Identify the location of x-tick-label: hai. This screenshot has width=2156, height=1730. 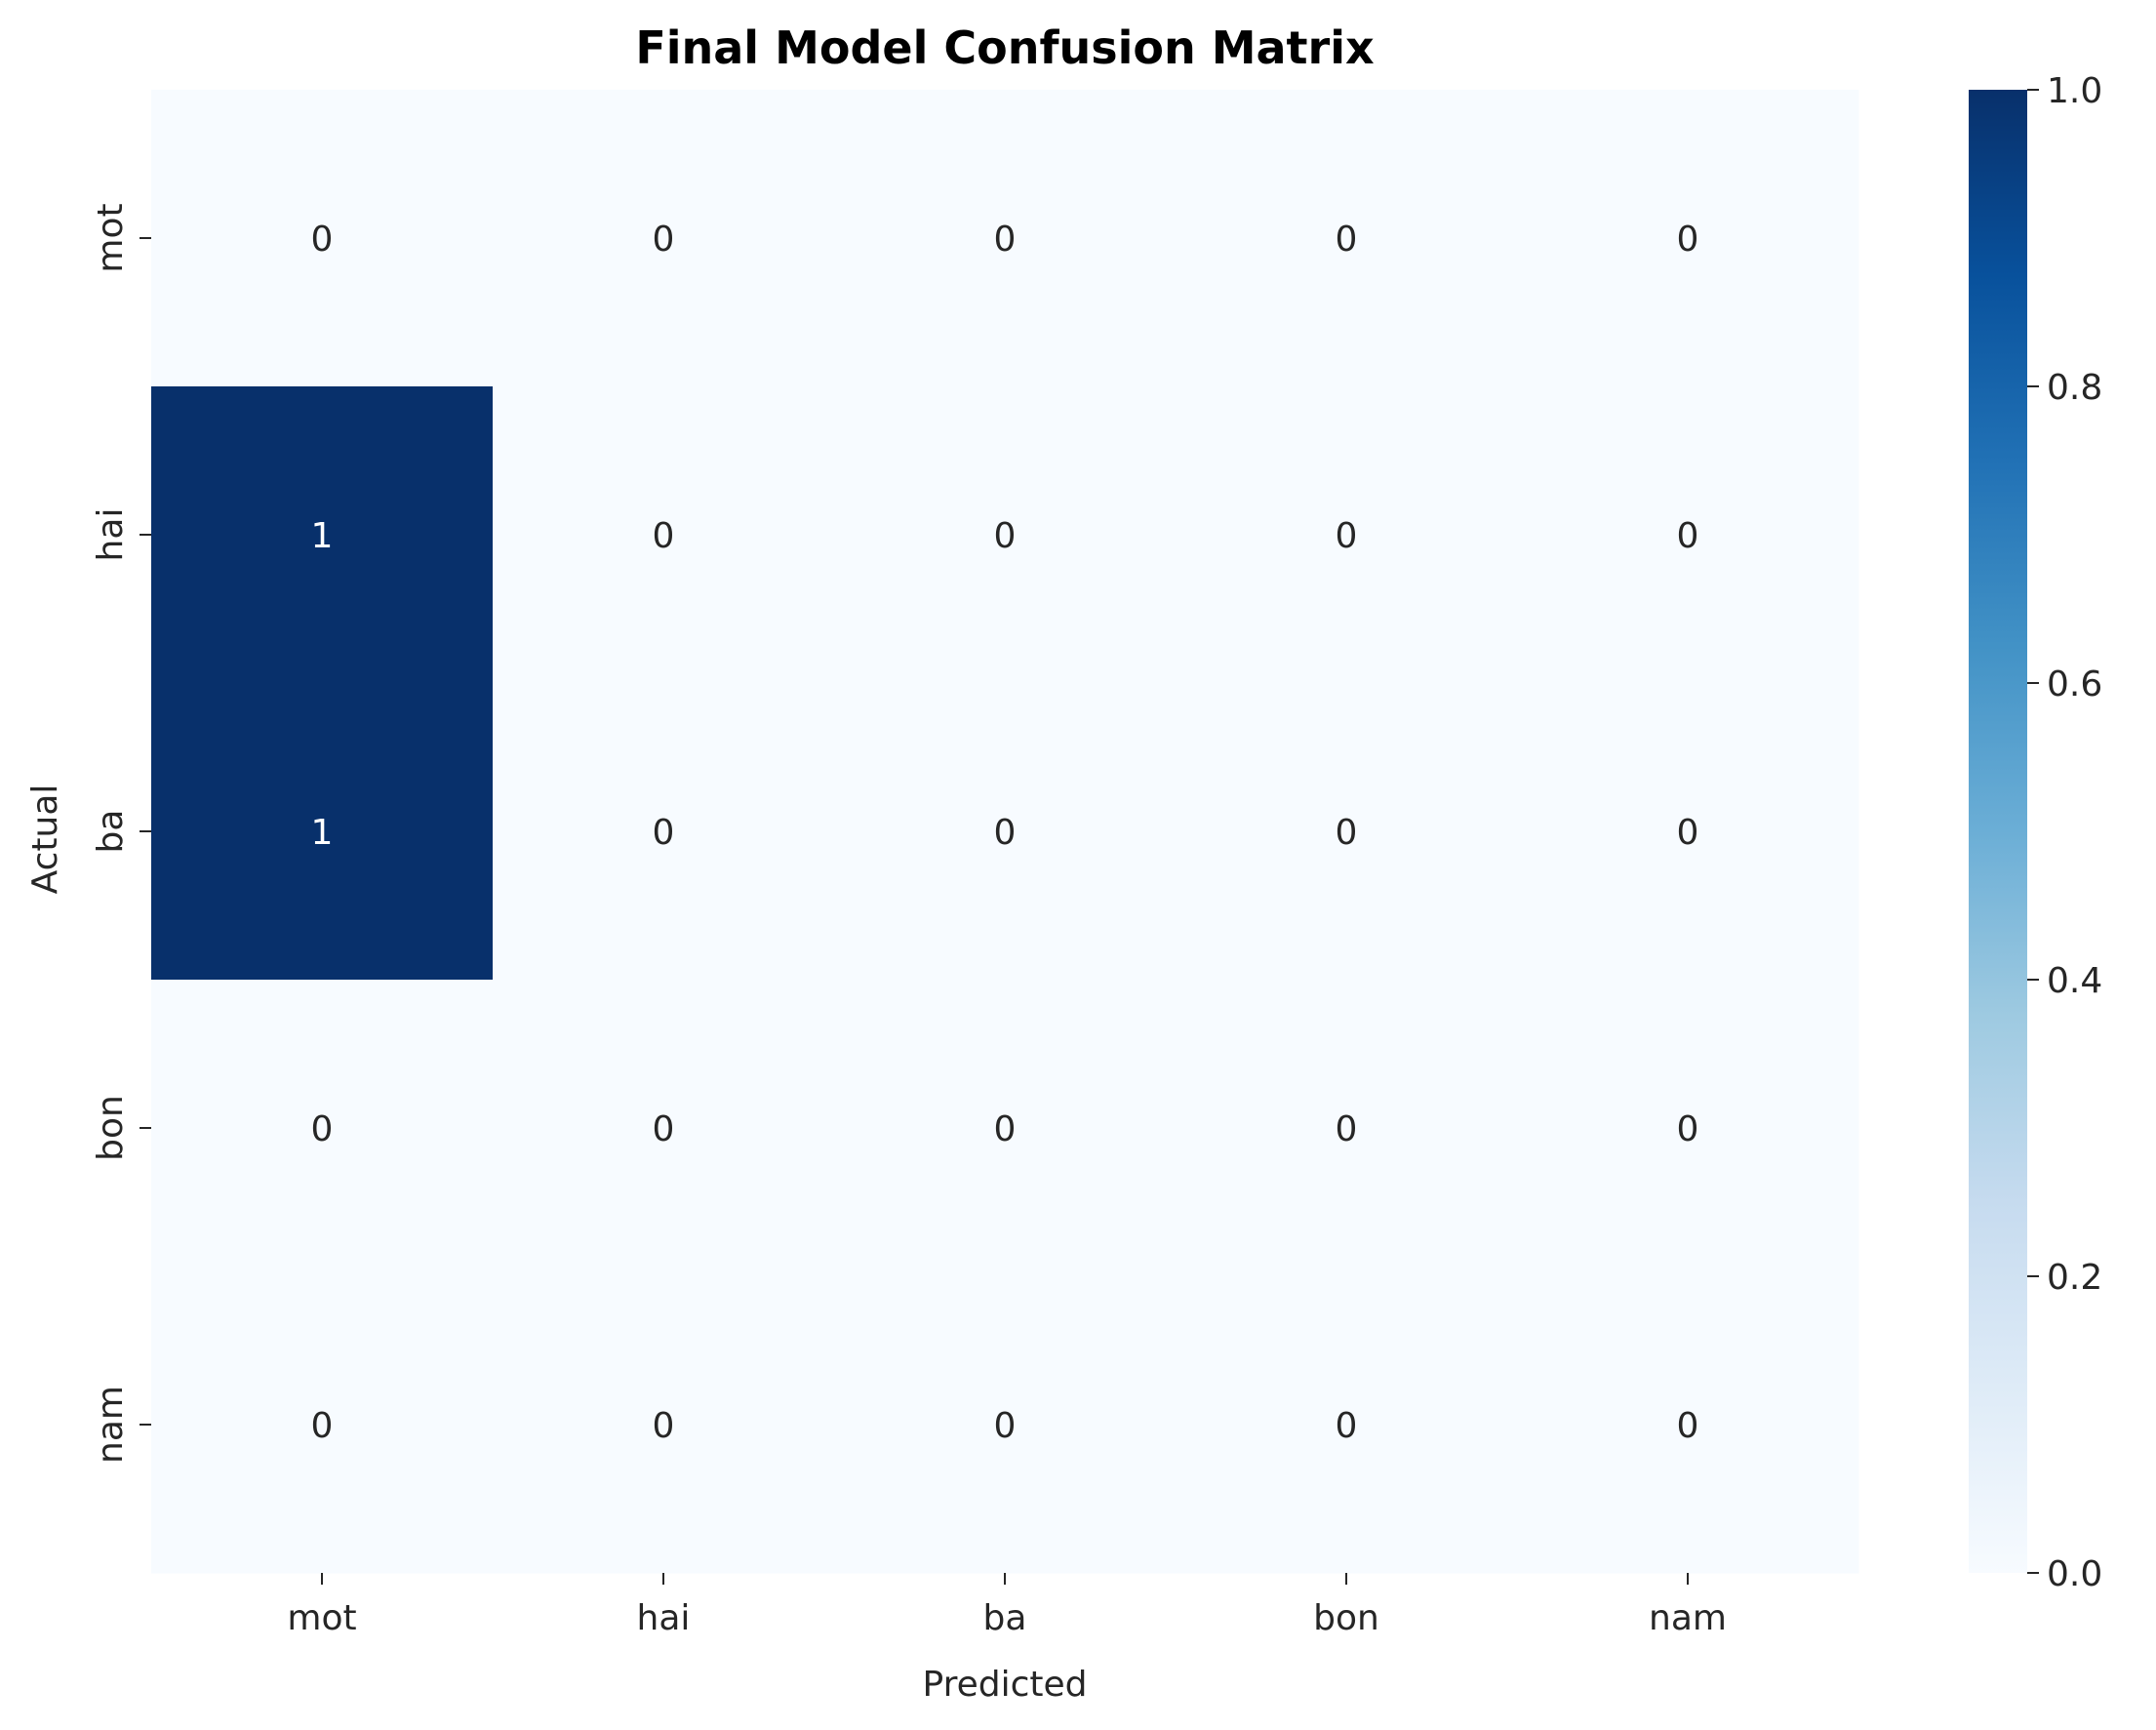
(664, 1618).